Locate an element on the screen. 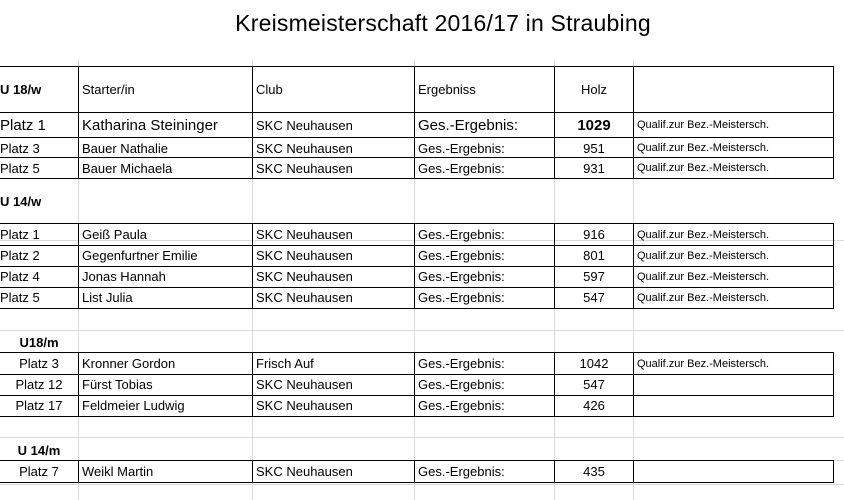 The width and height of the screenshot is (844, 500). name-cell: Jonas Hannah is located at coordinates (124, 276).